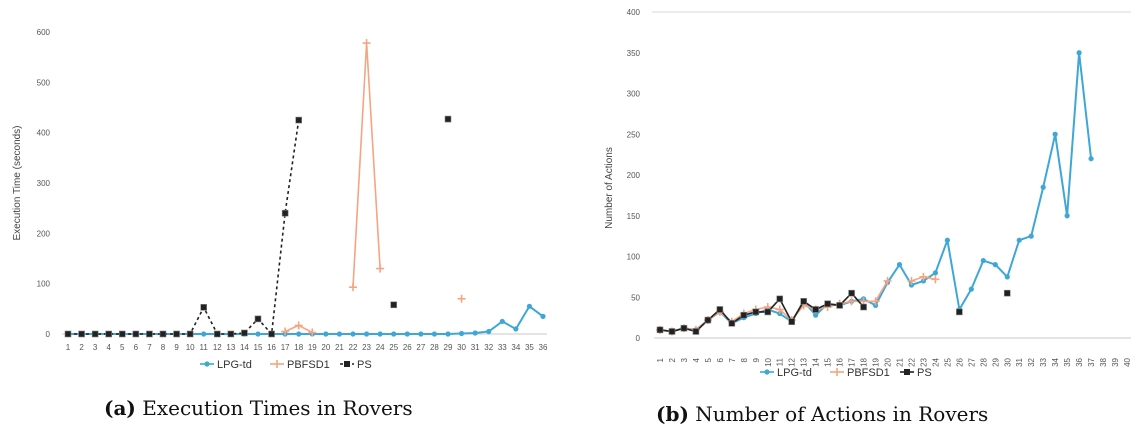 Image resolution: width=1135 pixels, height=441 pixels. What do you see at coordinates (842, 414) in the screenshot?
I see `caption-b-text: Number of Actions in Rovers` at bounding box center [842, 414].